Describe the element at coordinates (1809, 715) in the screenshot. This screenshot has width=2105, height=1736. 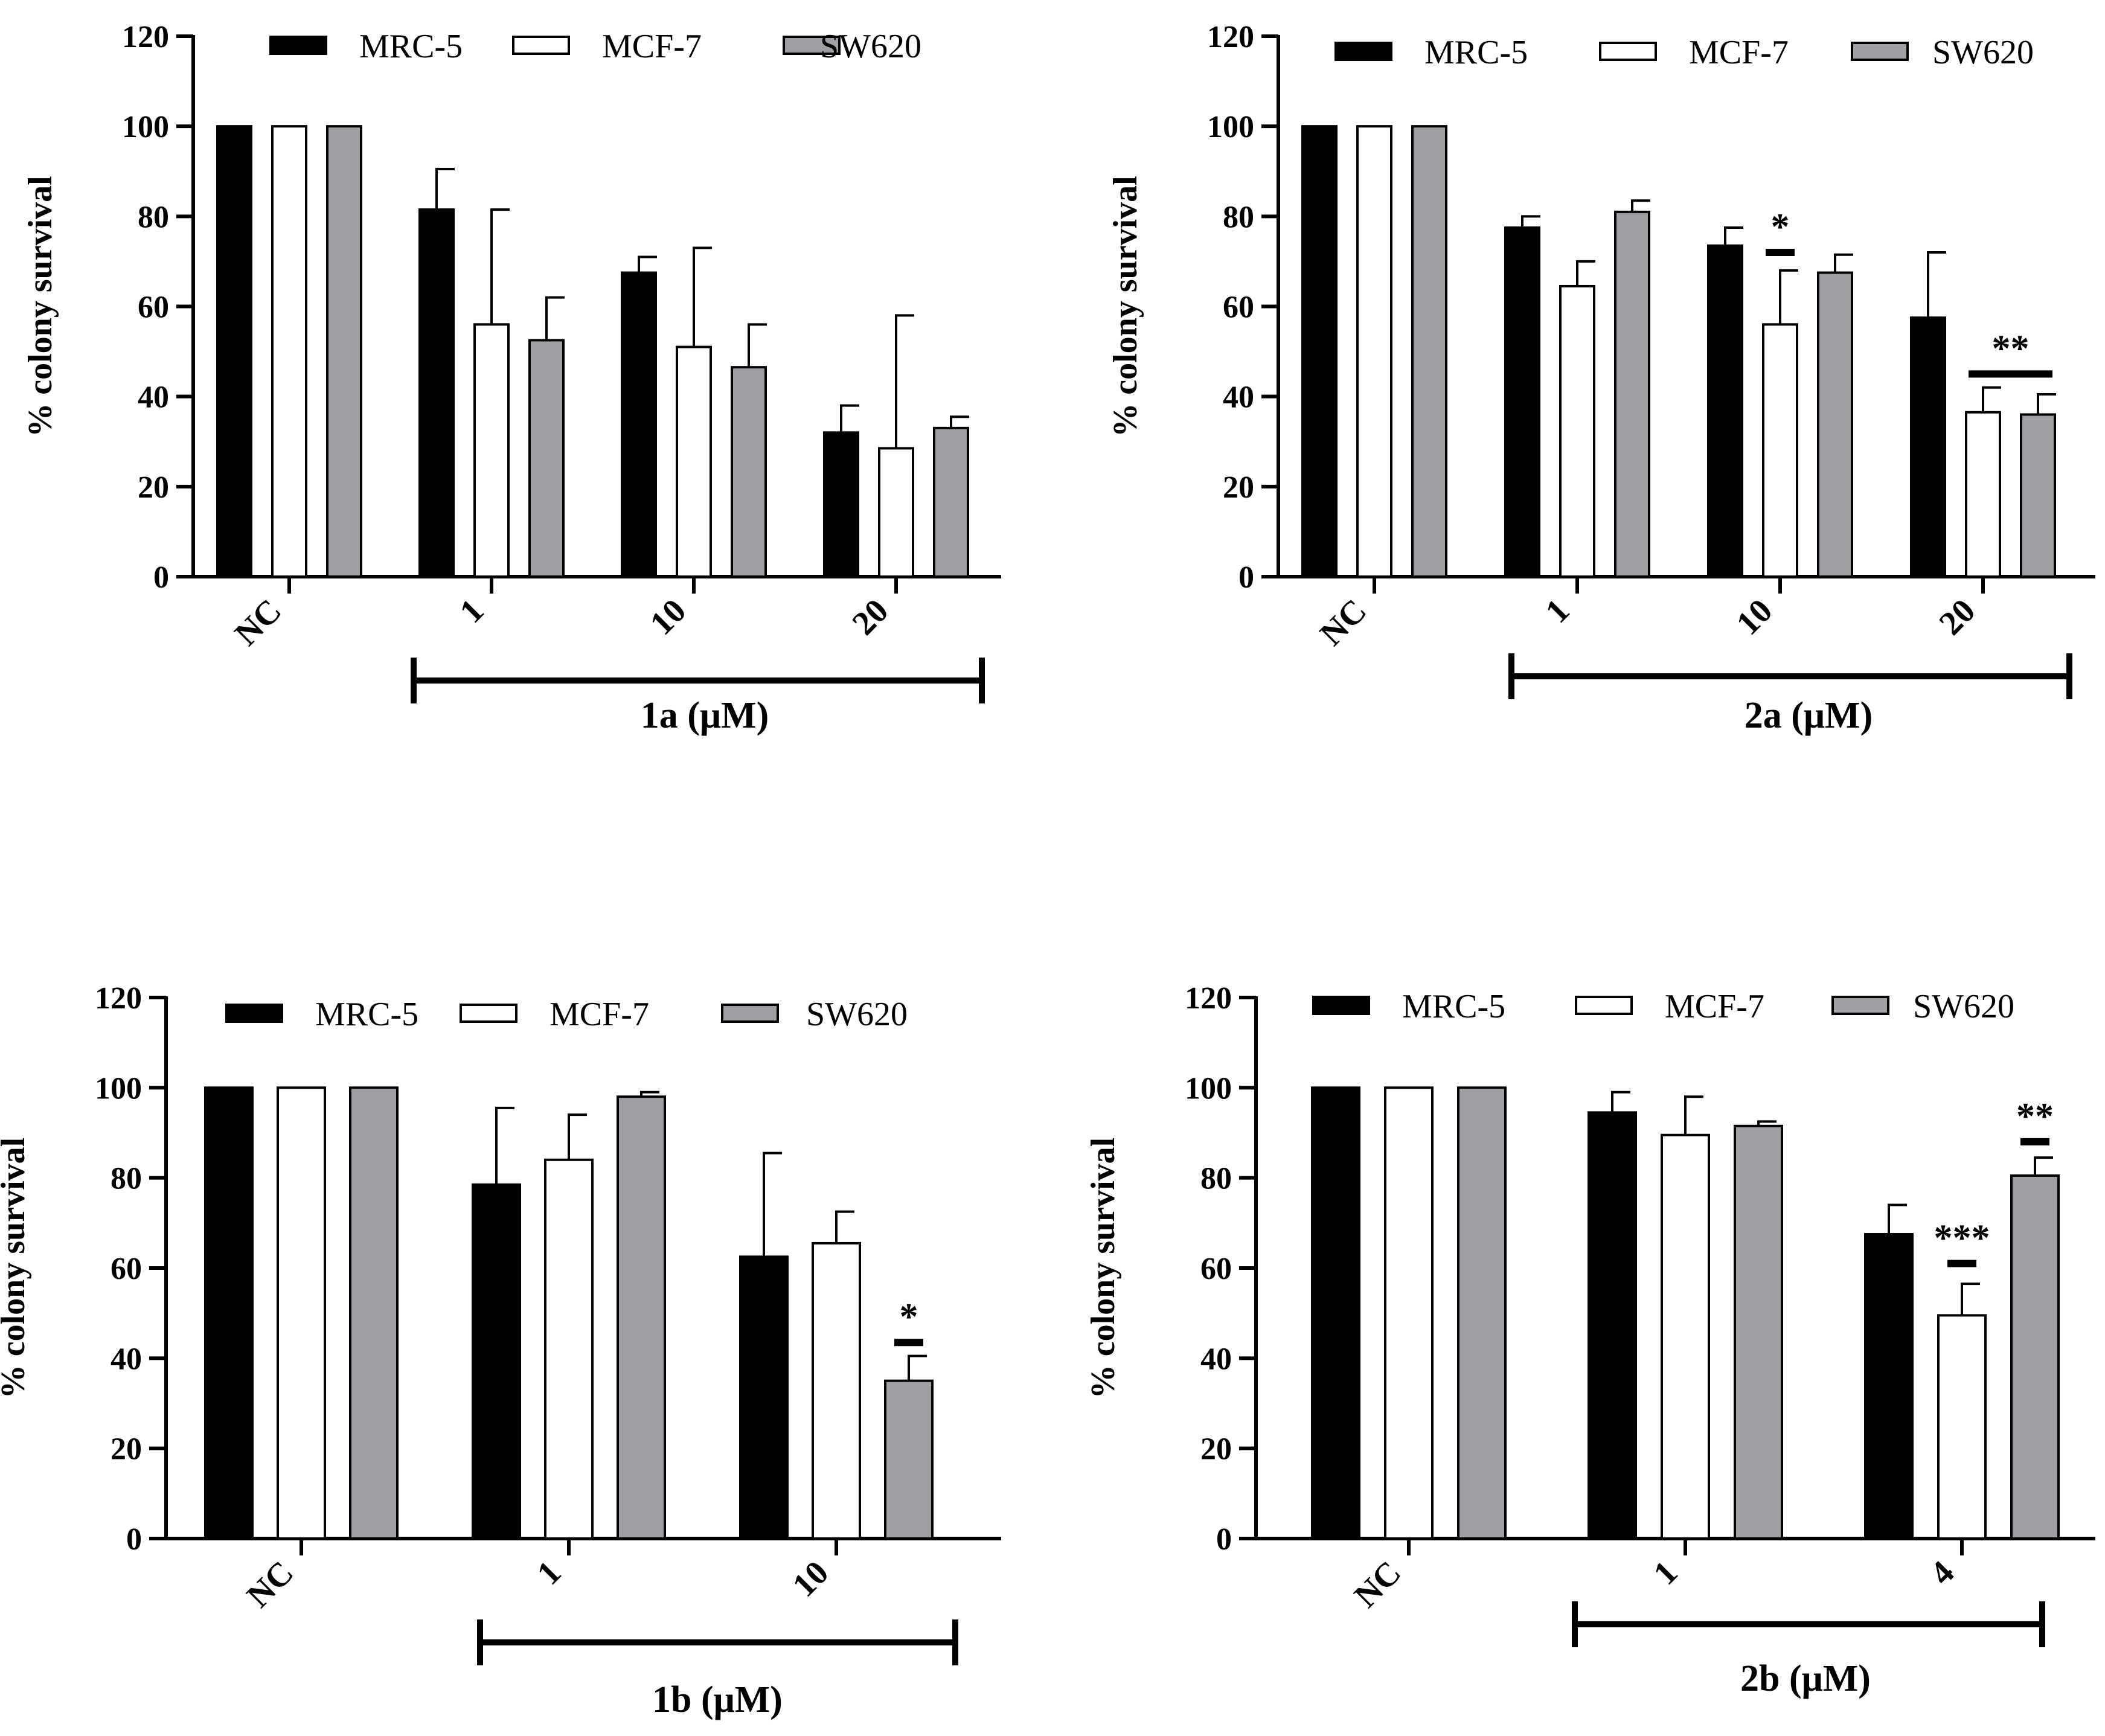
I see `dose-label: 2a (μM)` at that location.